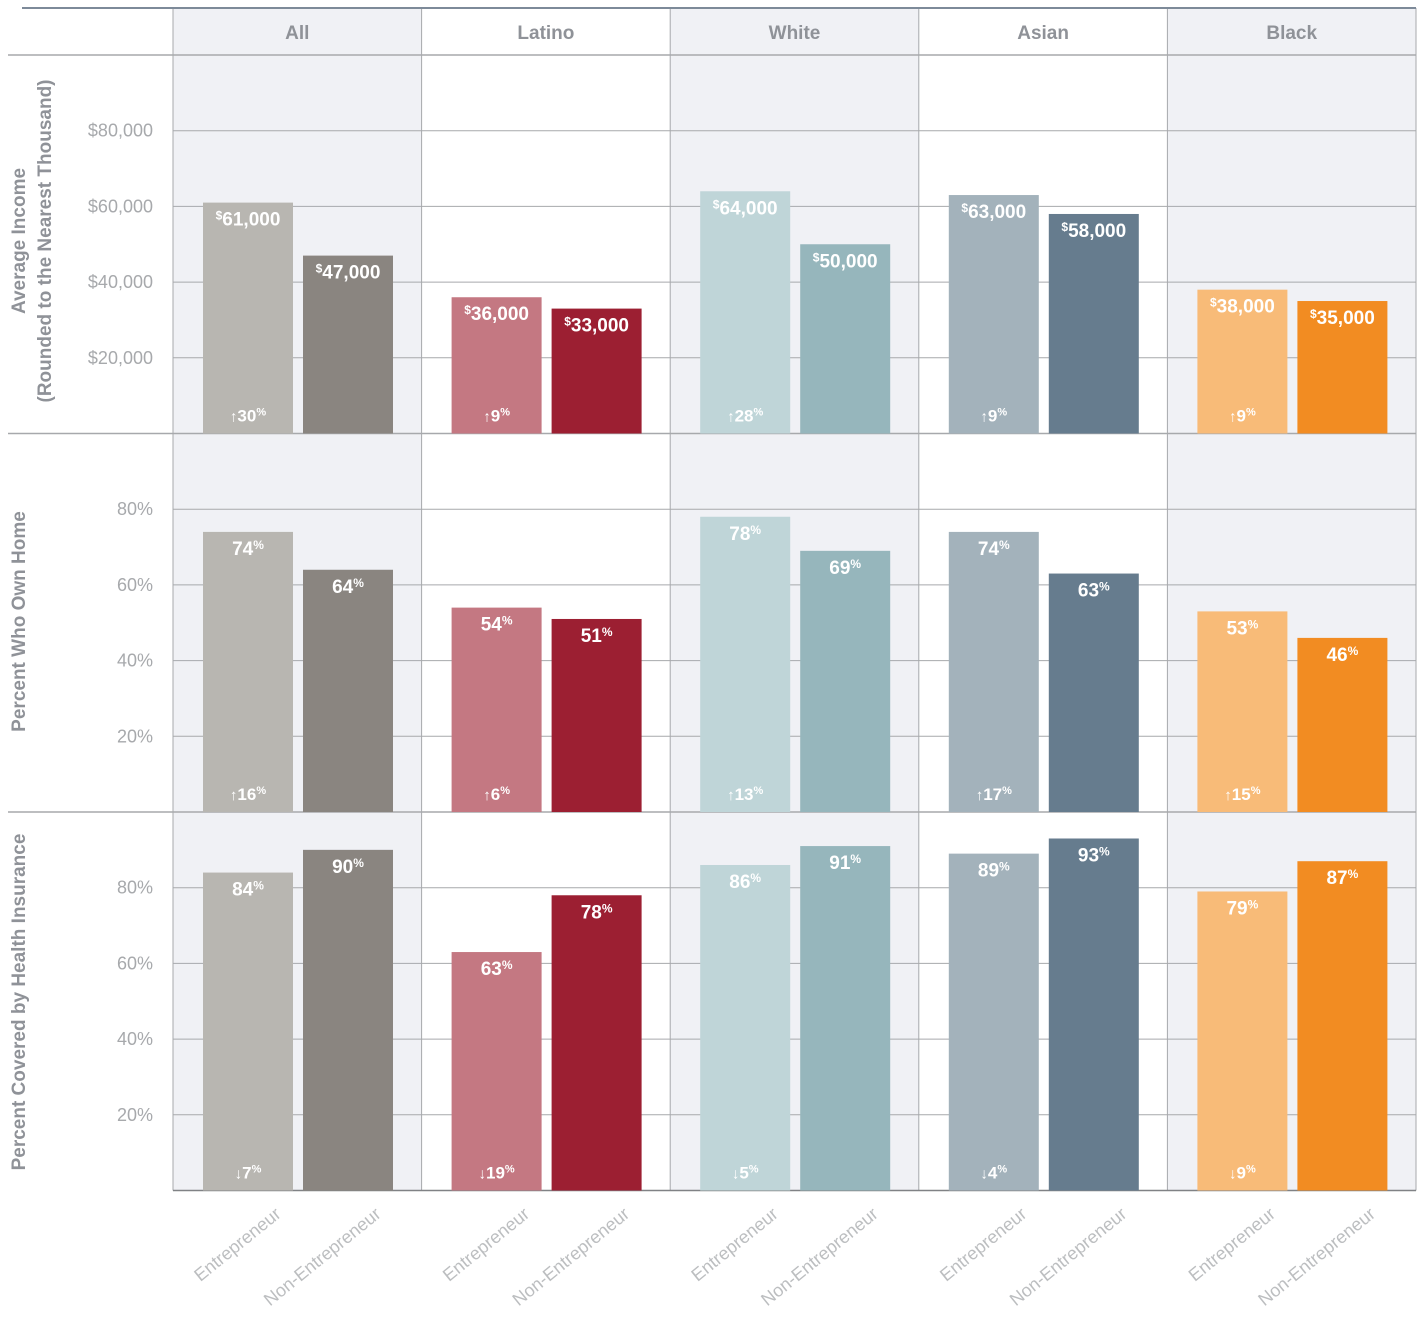  I want to click on difference-label: ↑17%, so click(994, 794).